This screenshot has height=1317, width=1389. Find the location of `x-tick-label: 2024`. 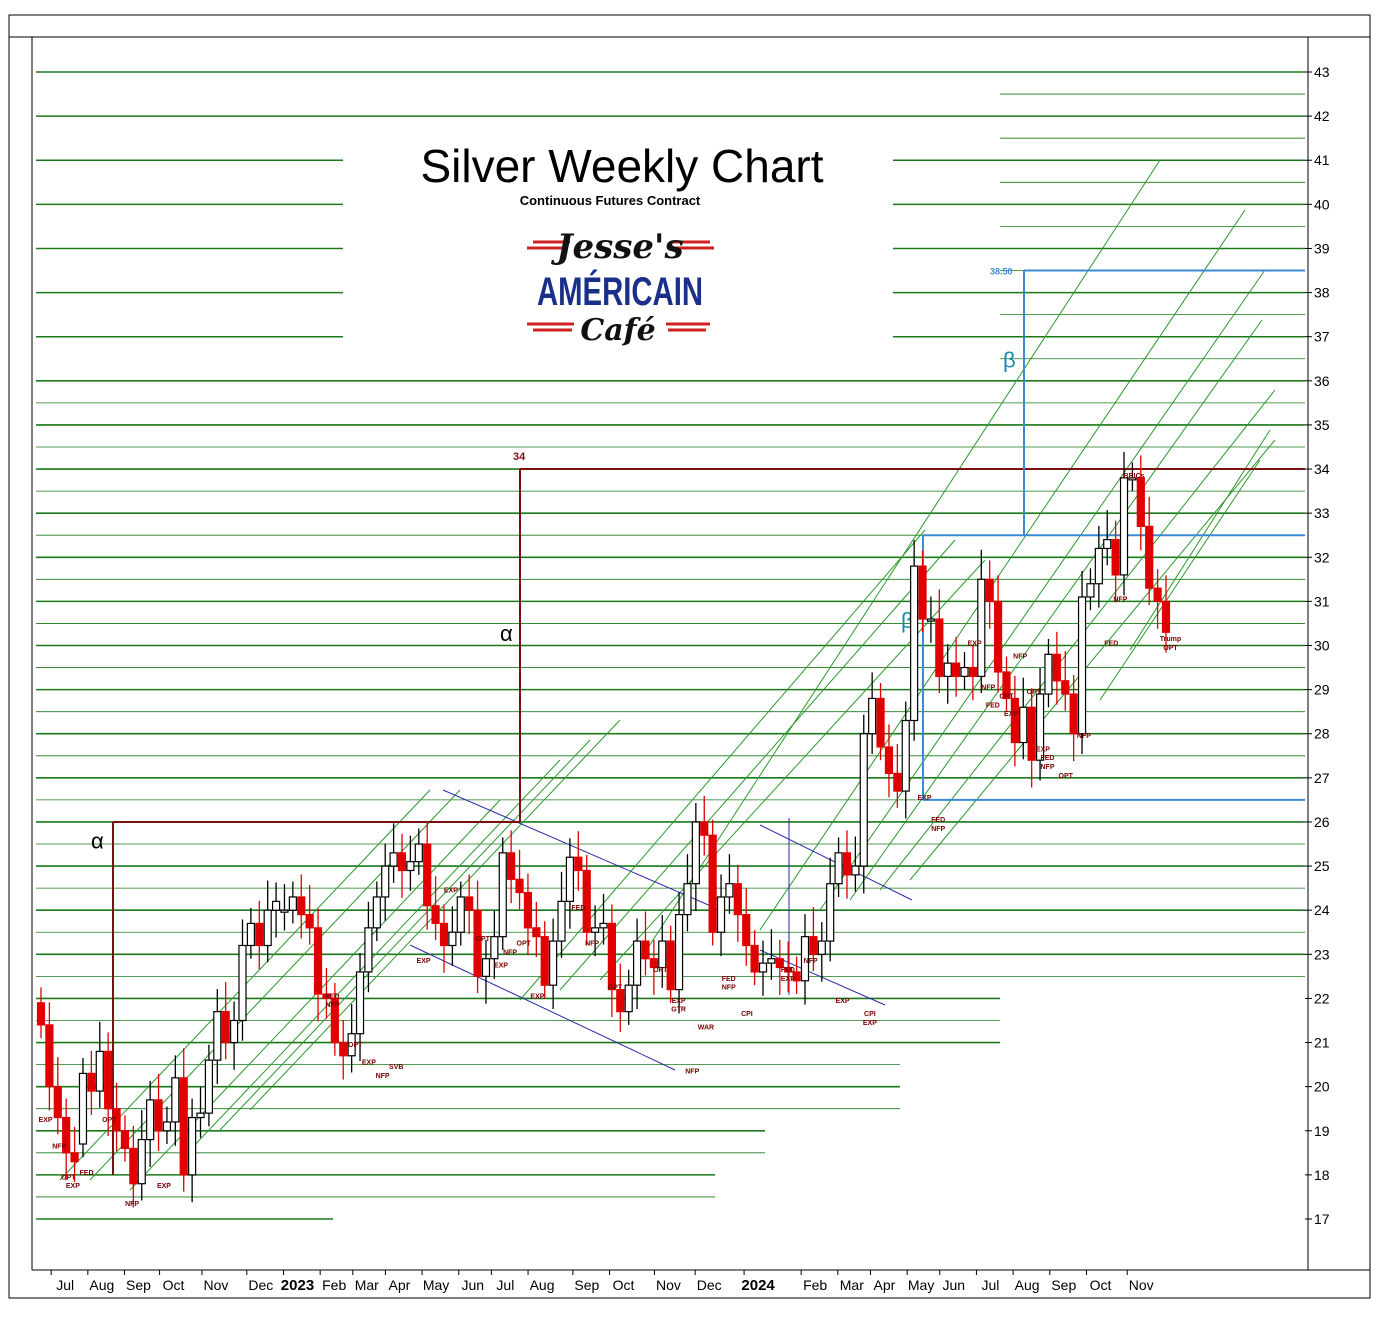

x-tick-label: 2024 is located at coordinates (758, 1285).